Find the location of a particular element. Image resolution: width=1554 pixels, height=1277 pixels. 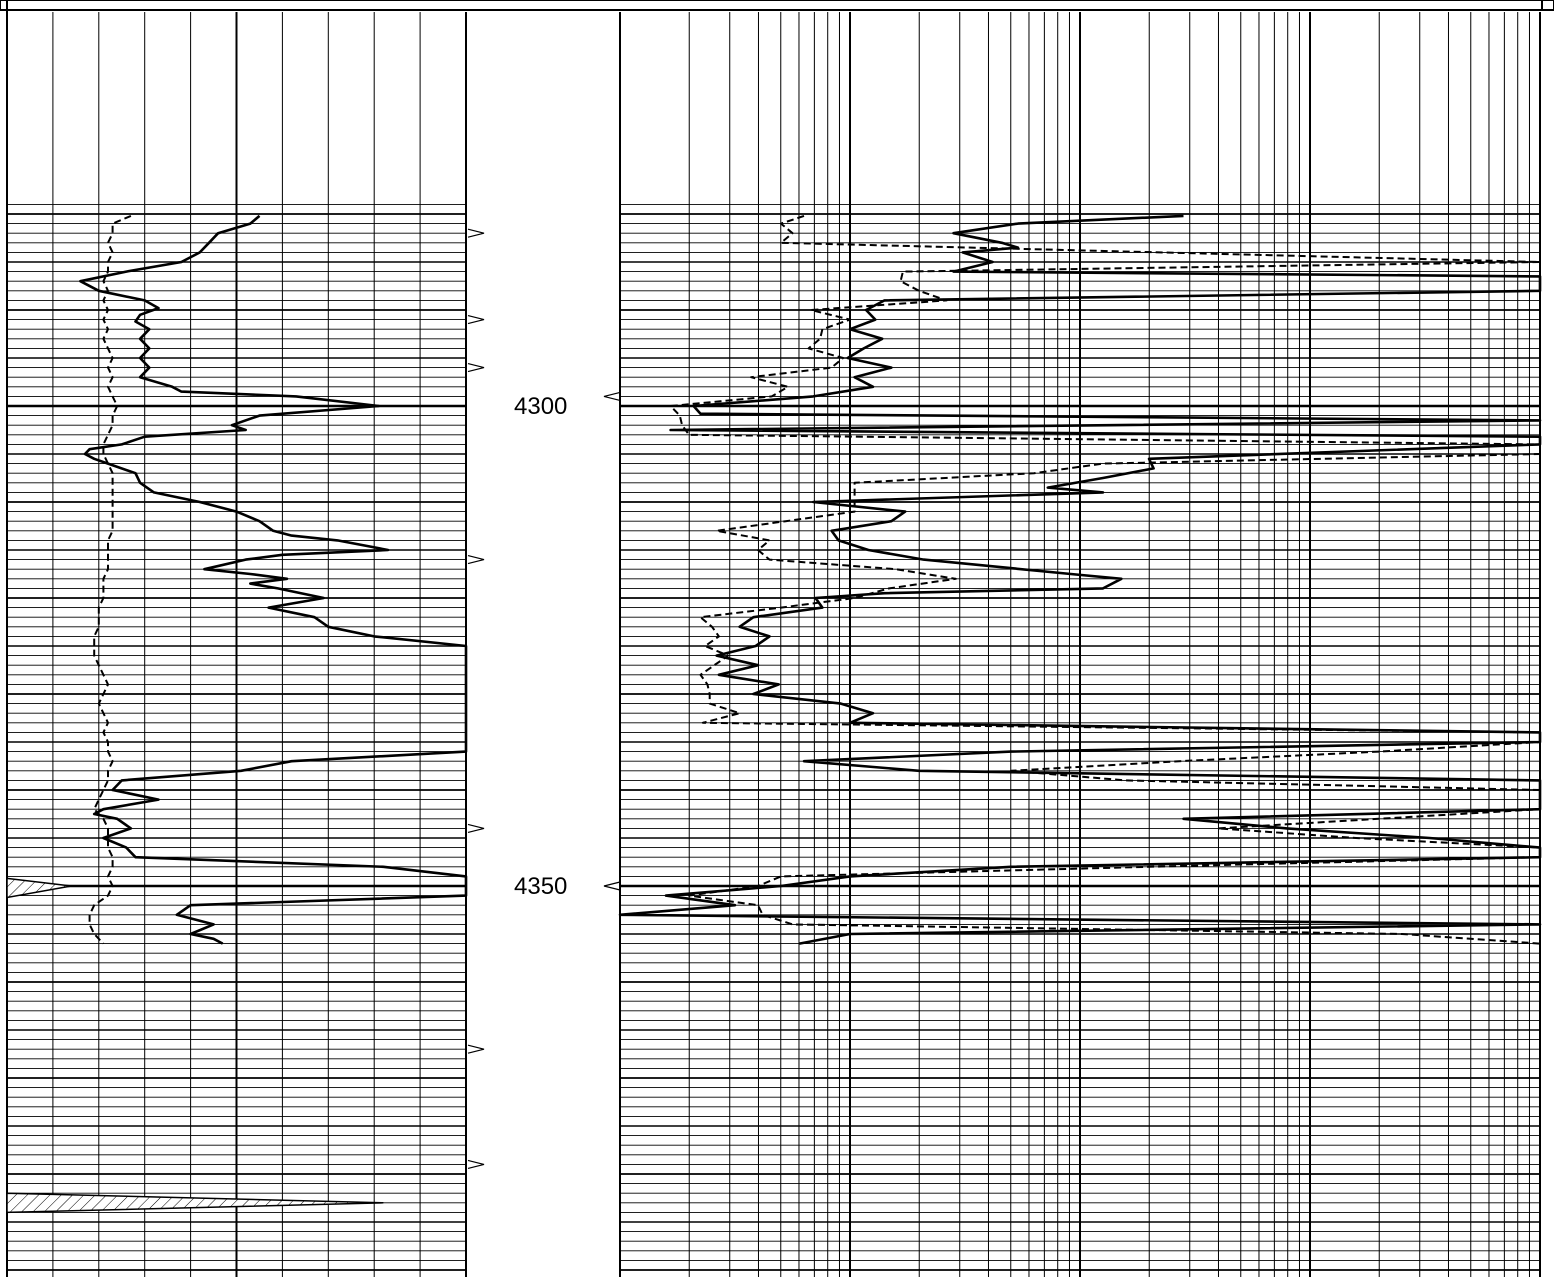

track-1-curves is located at coordinates (273, 579).